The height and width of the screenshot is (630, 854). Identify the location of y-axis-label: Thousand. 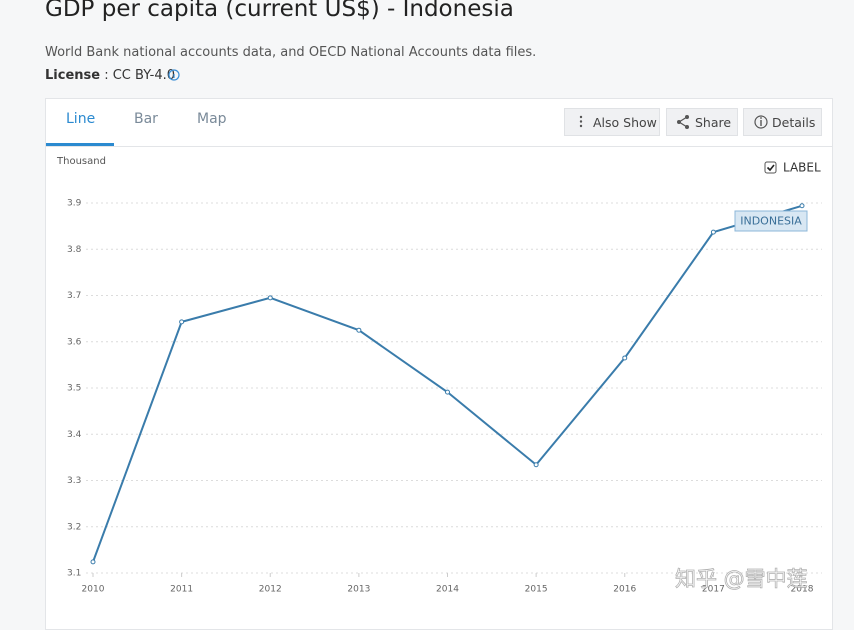
(81, 161).